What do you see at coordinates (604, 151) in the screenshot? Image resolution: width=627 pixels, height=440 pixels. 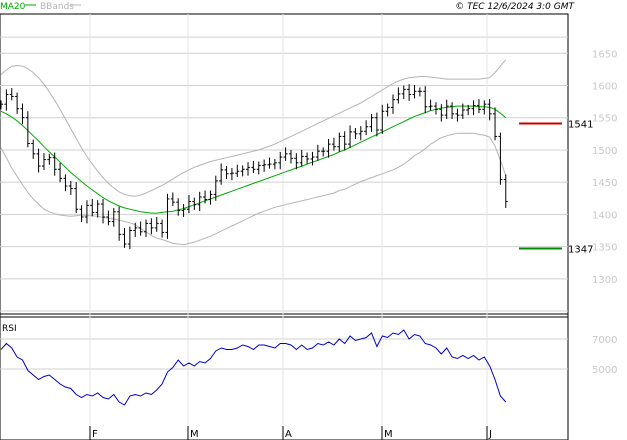 I see `y-tick-label: 1500` at bounding box center [604, 151].